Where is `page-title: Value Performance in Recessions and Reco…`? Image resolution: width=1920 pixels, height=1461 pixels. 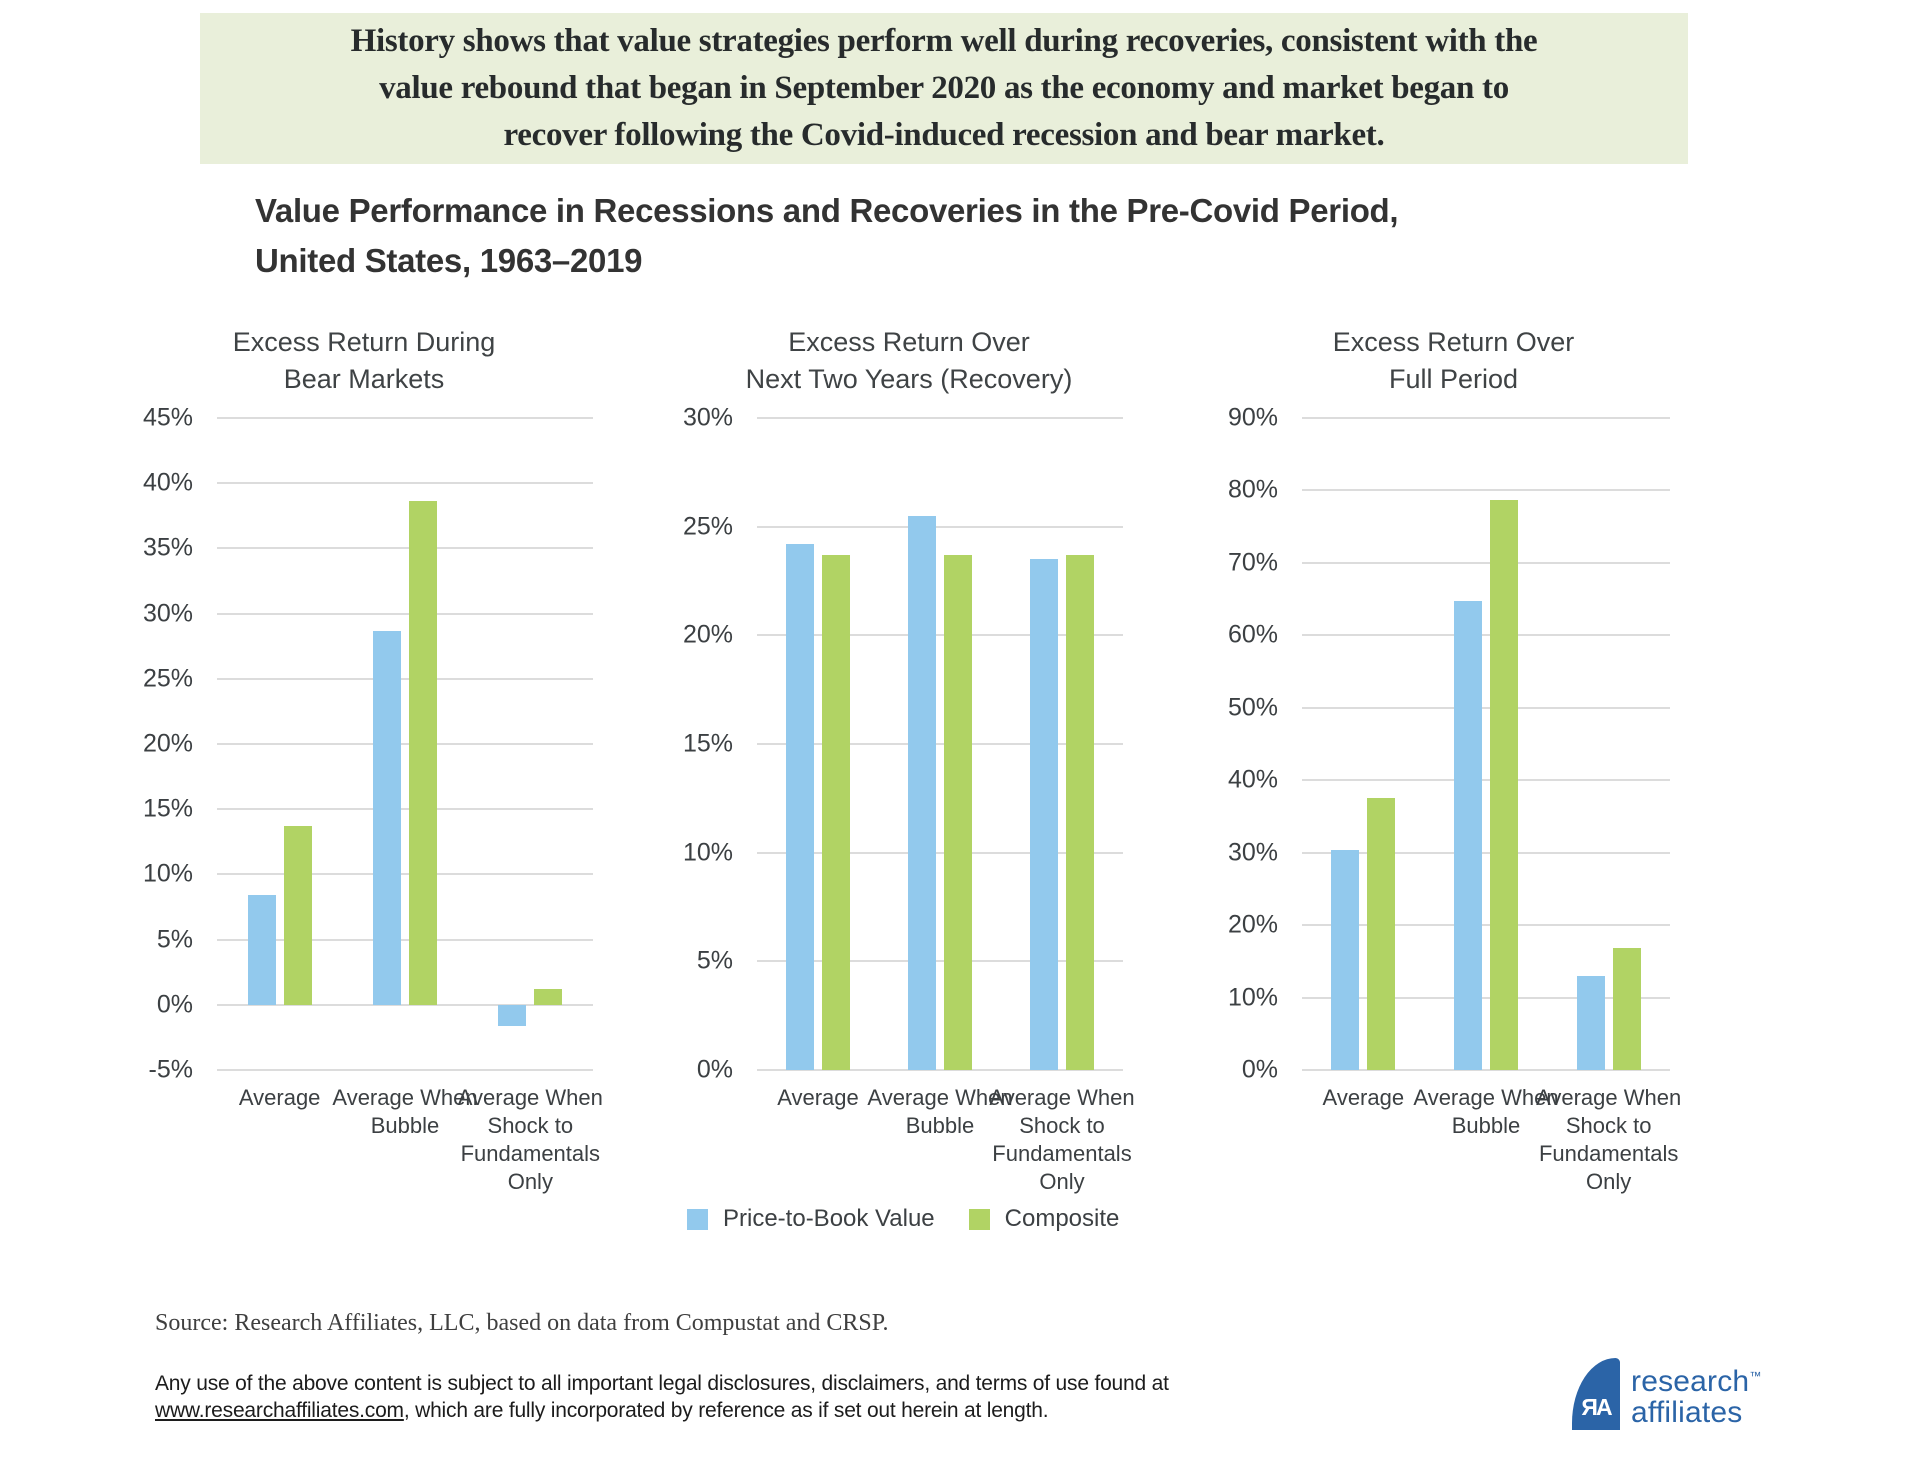 page-title: Value Performance in Recessions and Reco… is located at coordinates (955, 236).